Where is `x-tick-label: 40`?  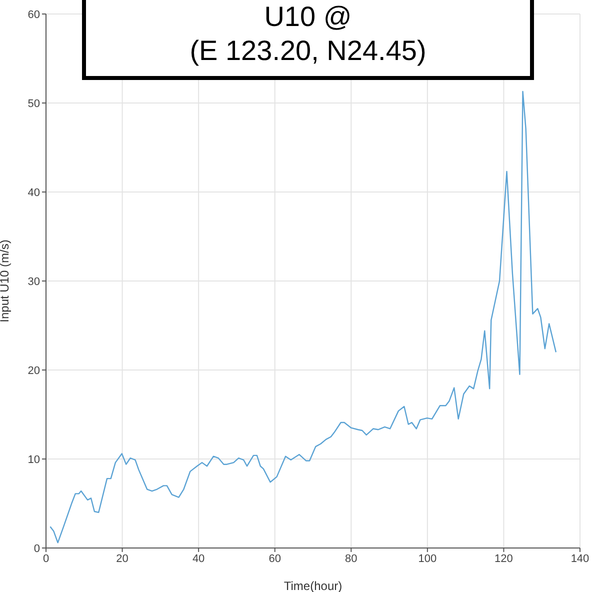
x-tick-label: 40 is located at coordinates (198, 558).